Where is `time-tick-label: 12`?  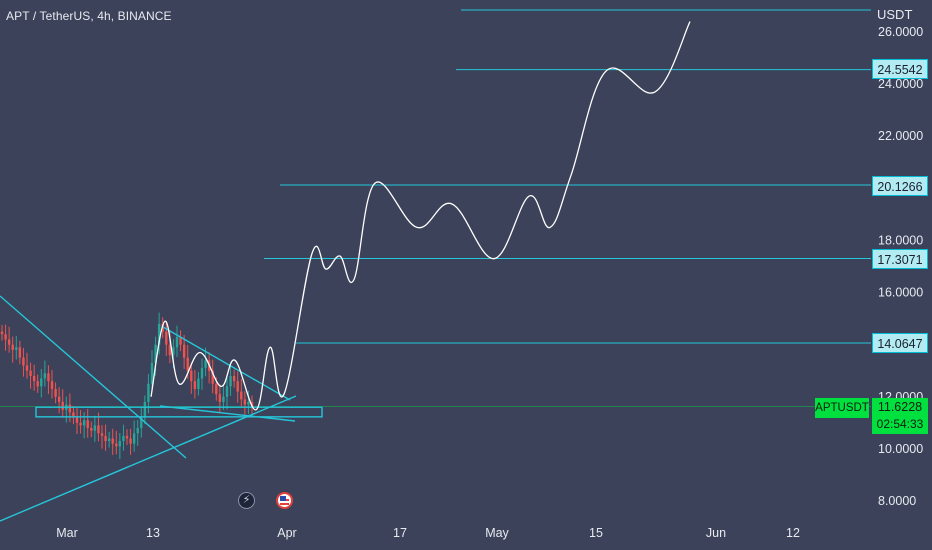 time-tick-label: 12 is located at coordinates (793, 533).